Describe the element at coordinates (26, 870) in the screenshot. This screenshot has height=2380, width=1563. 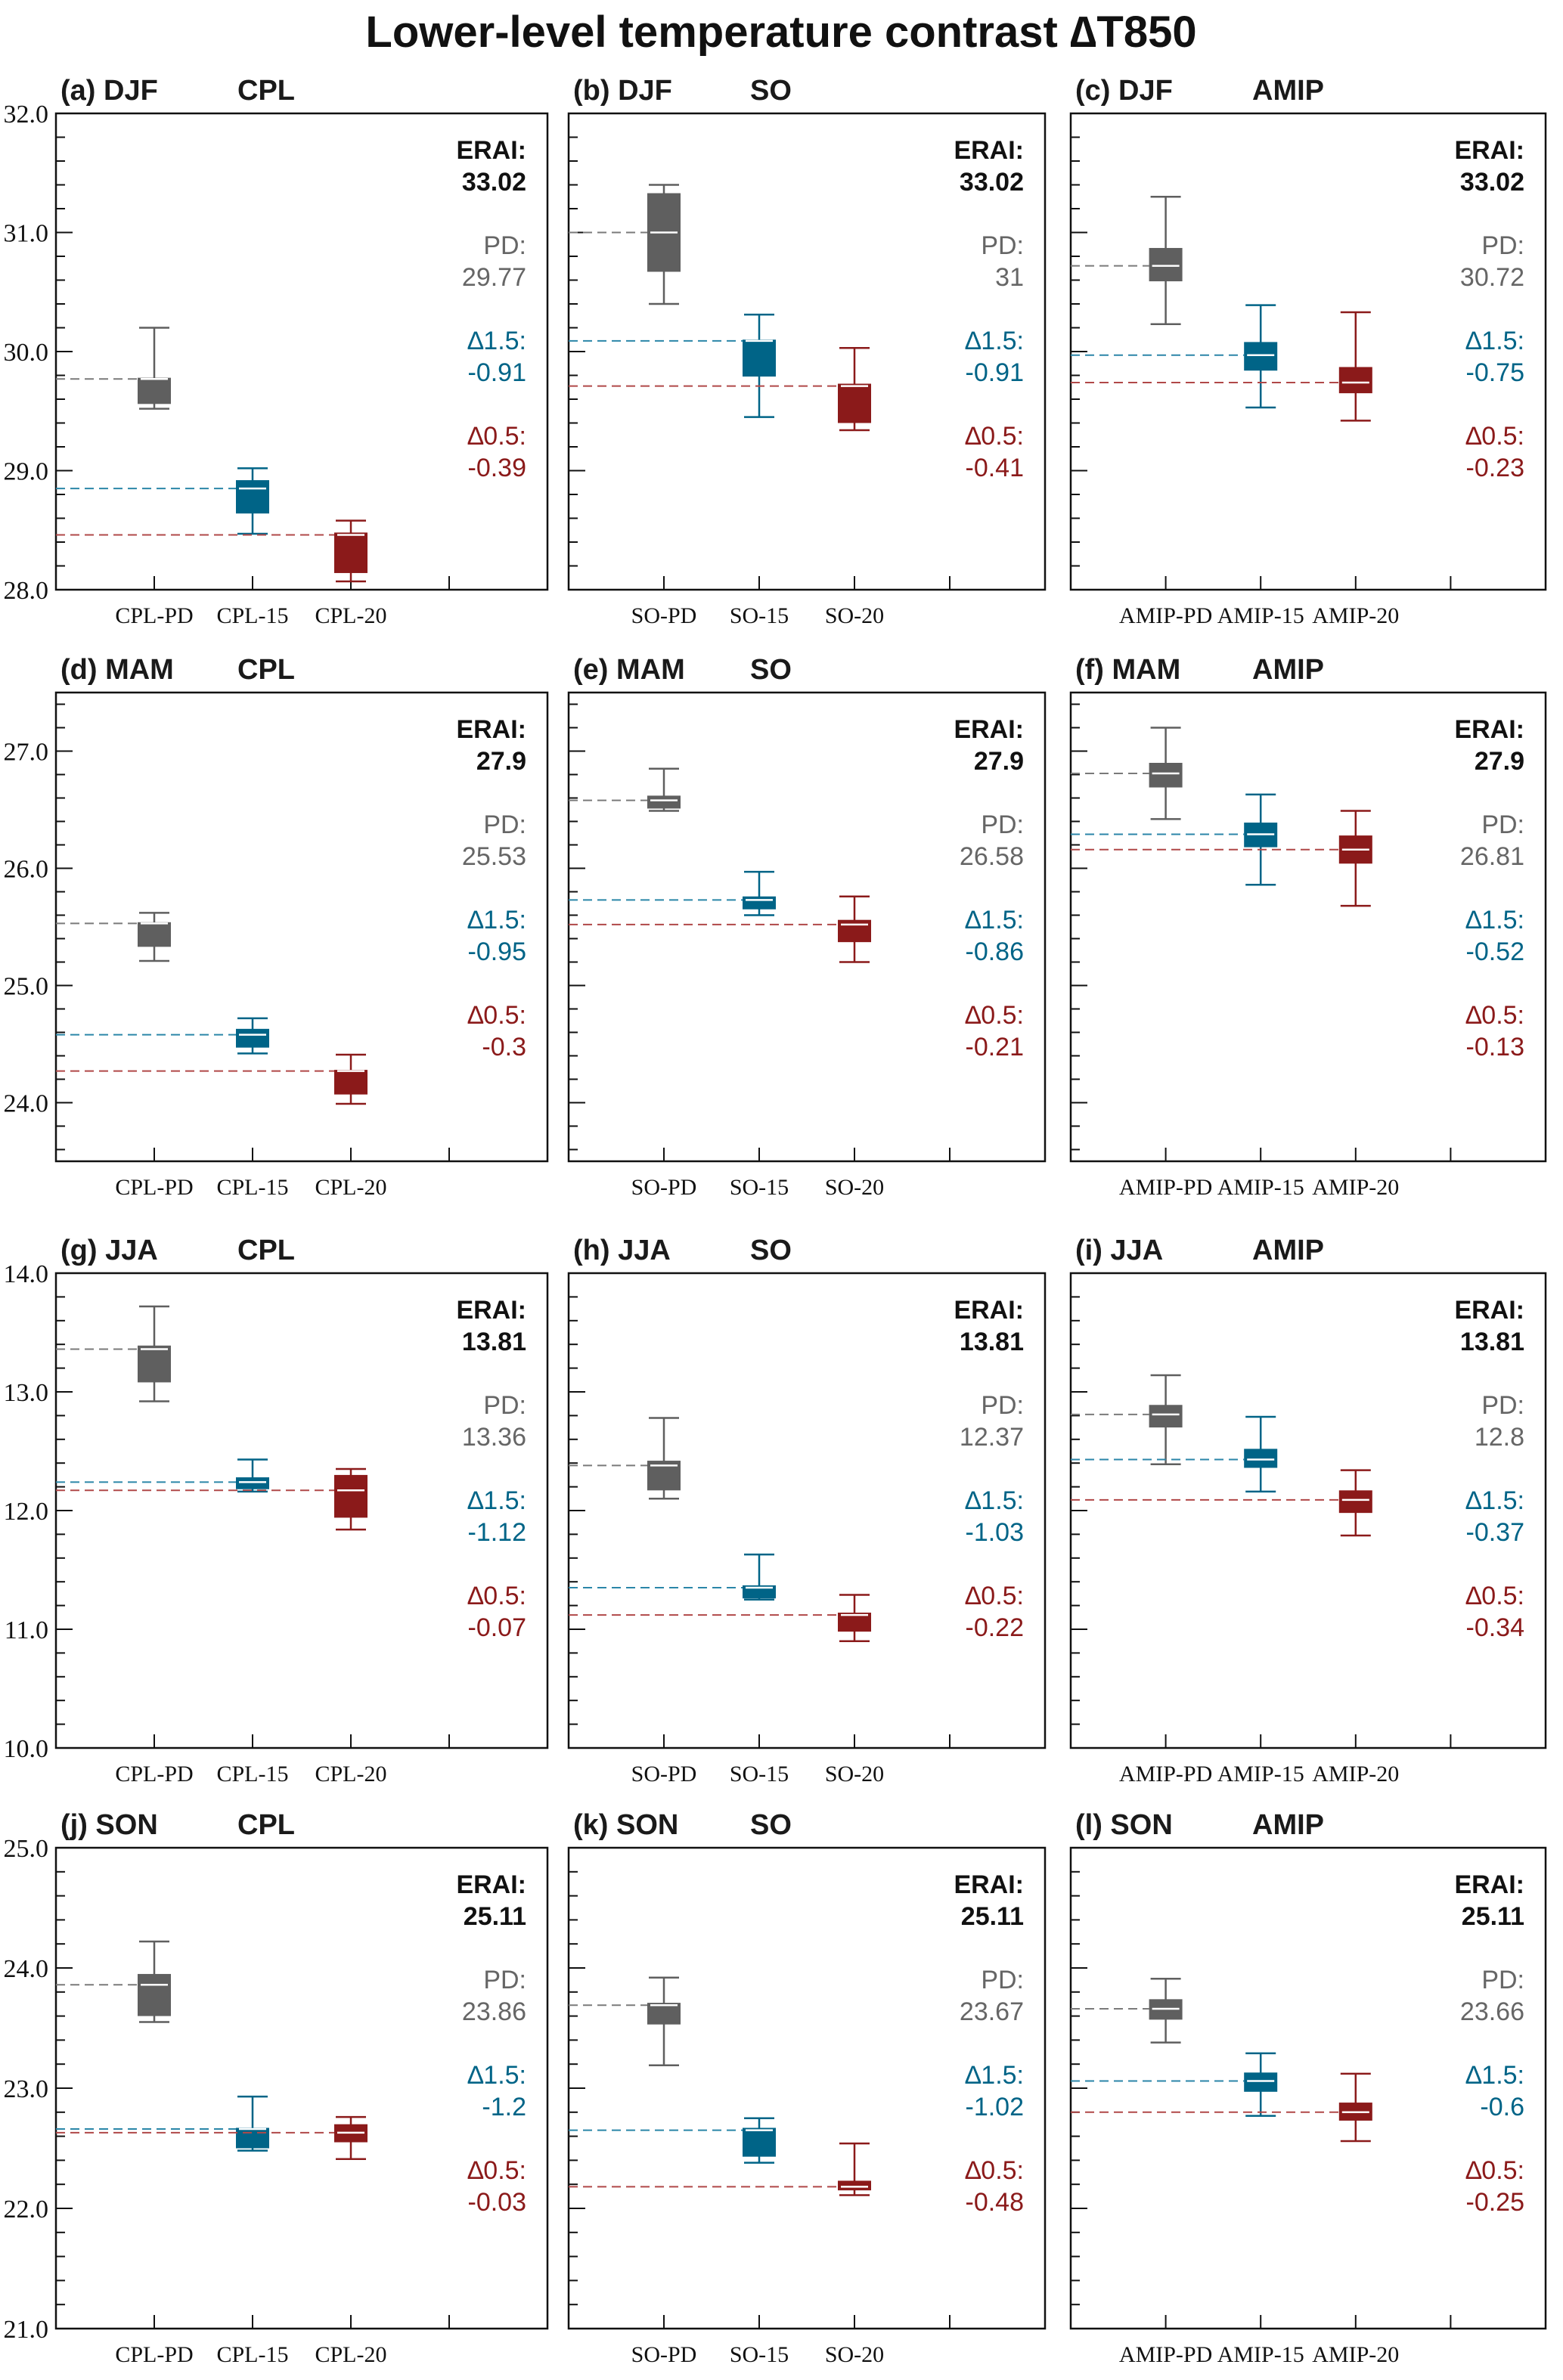
I see `y-tick-label: 26.0` at that location.